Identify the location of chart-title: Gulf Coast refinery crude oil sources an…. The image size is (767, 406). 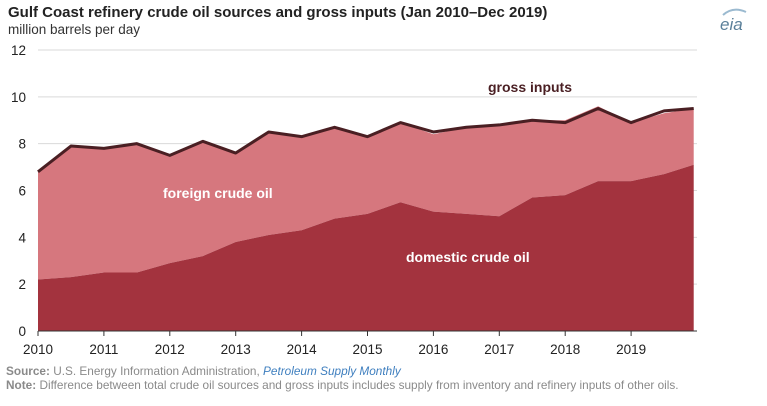
(278, 12).